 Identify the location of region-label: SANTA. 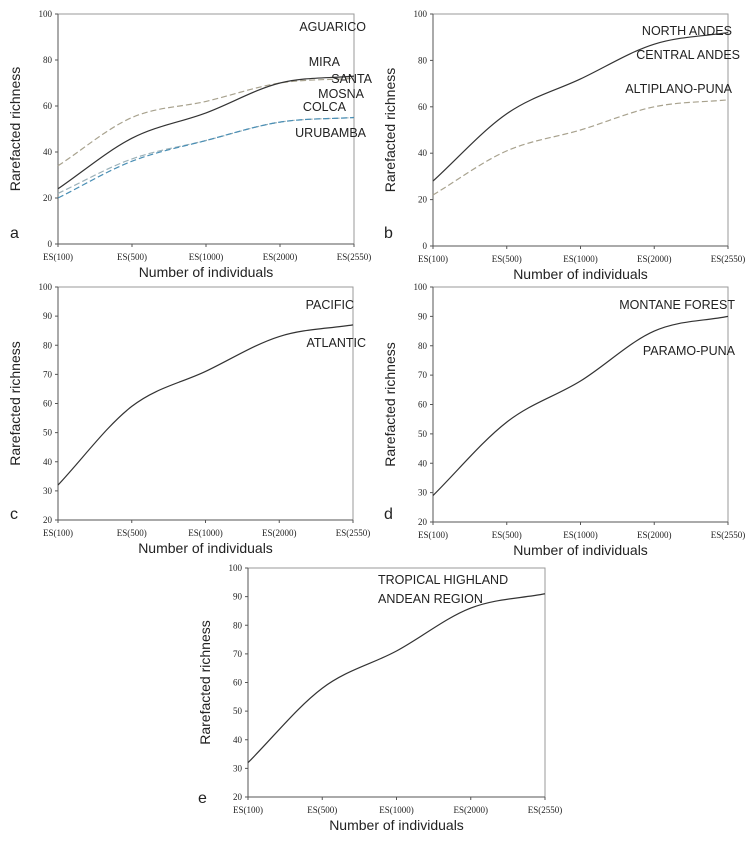
(351, 79).